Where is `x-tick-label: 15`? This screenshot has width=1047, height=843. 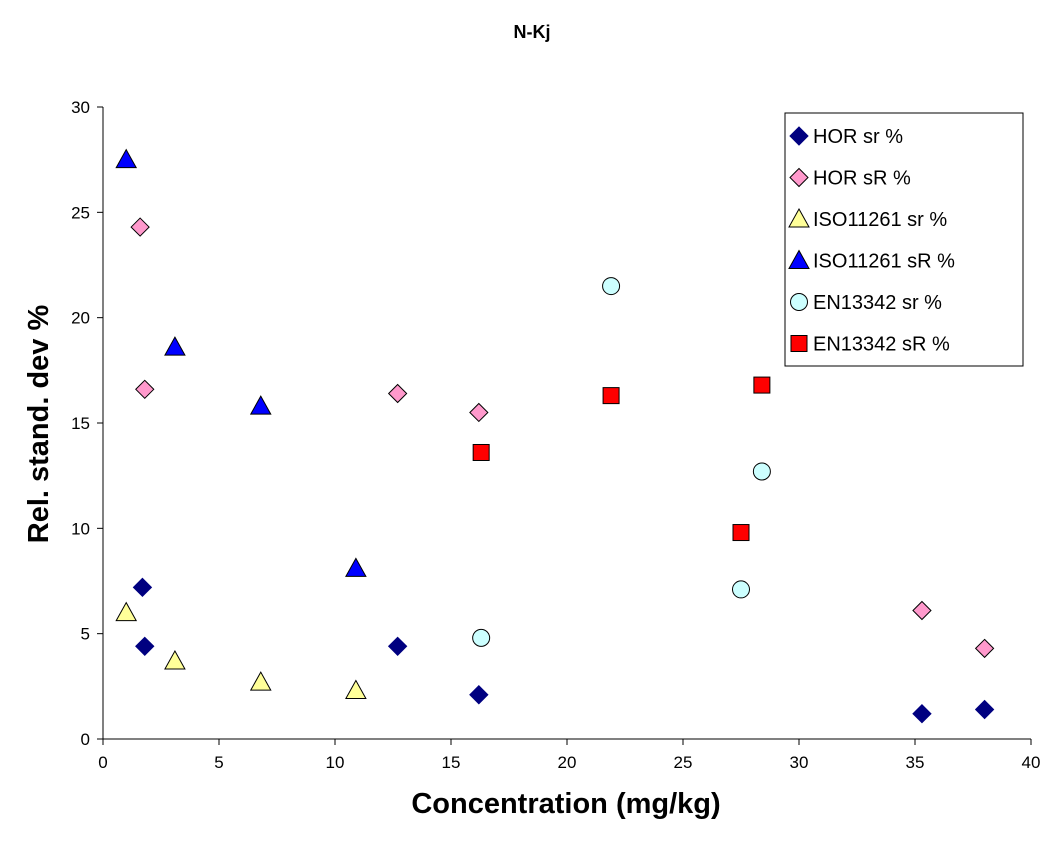
x-tick-label: 15 is located at coordinates (451, 762).